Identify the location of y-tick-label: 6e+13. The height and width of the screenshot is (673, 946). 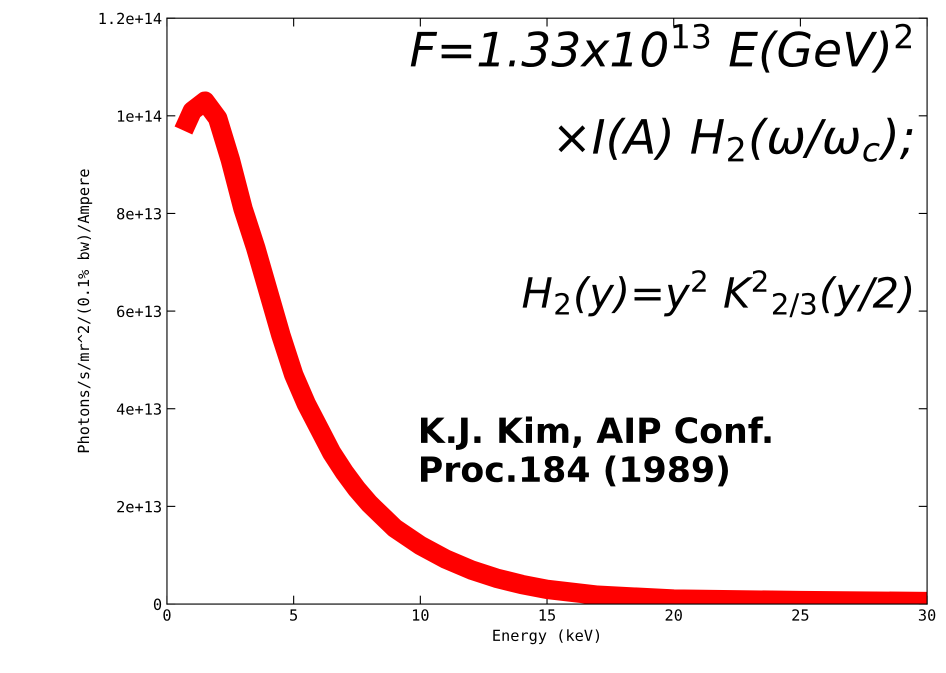
(139, 312).